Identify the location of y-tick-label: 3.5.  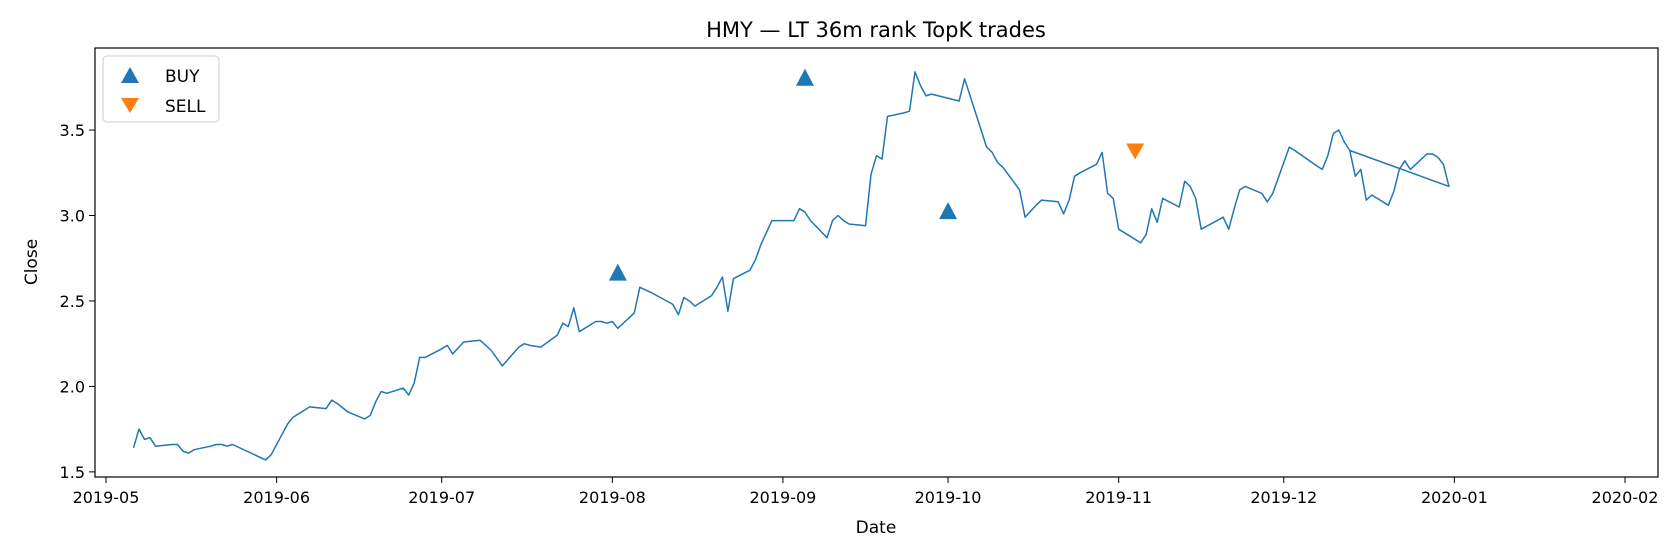
(72, 130).